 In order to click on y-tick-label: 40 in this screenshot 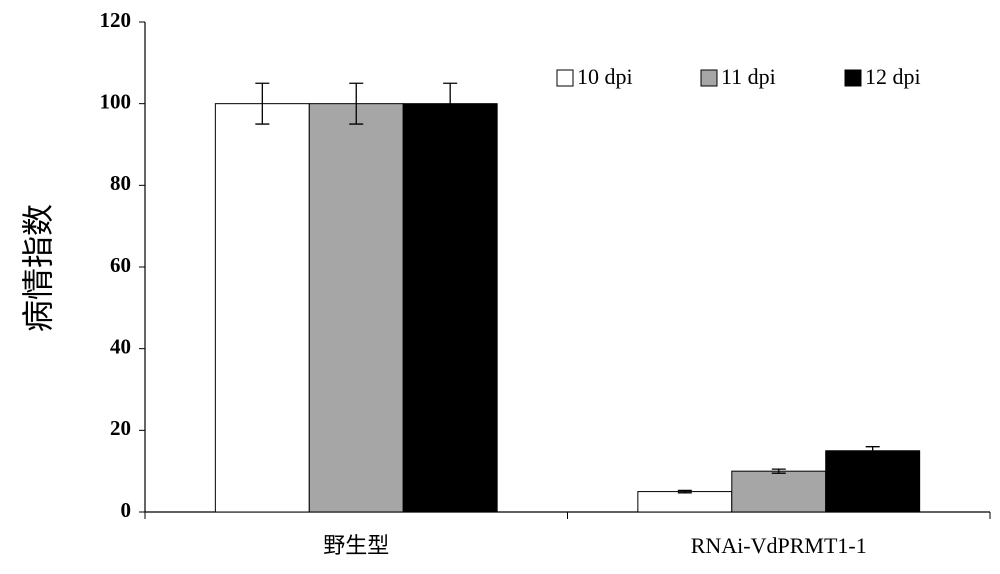, I will do `click(120, 346)`.